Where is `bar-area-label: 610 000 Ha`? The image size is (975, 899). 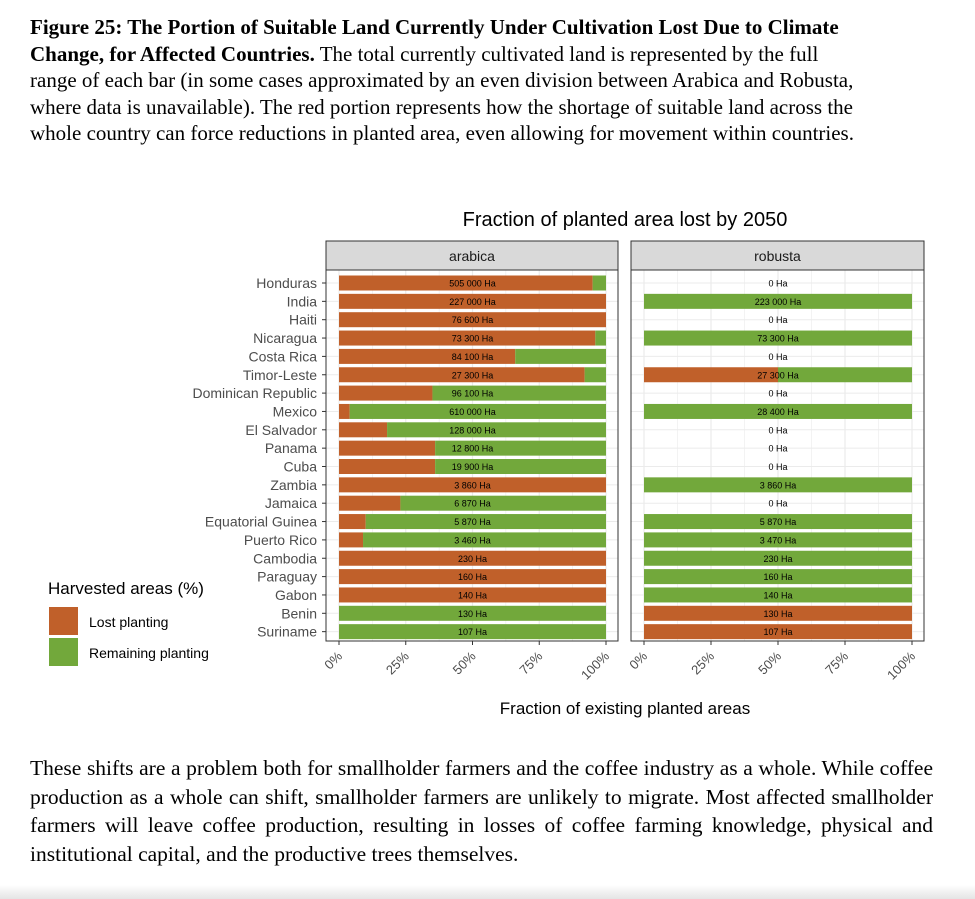 bar-area-label: 610 000 Ha is located at coordinates (472, 412).